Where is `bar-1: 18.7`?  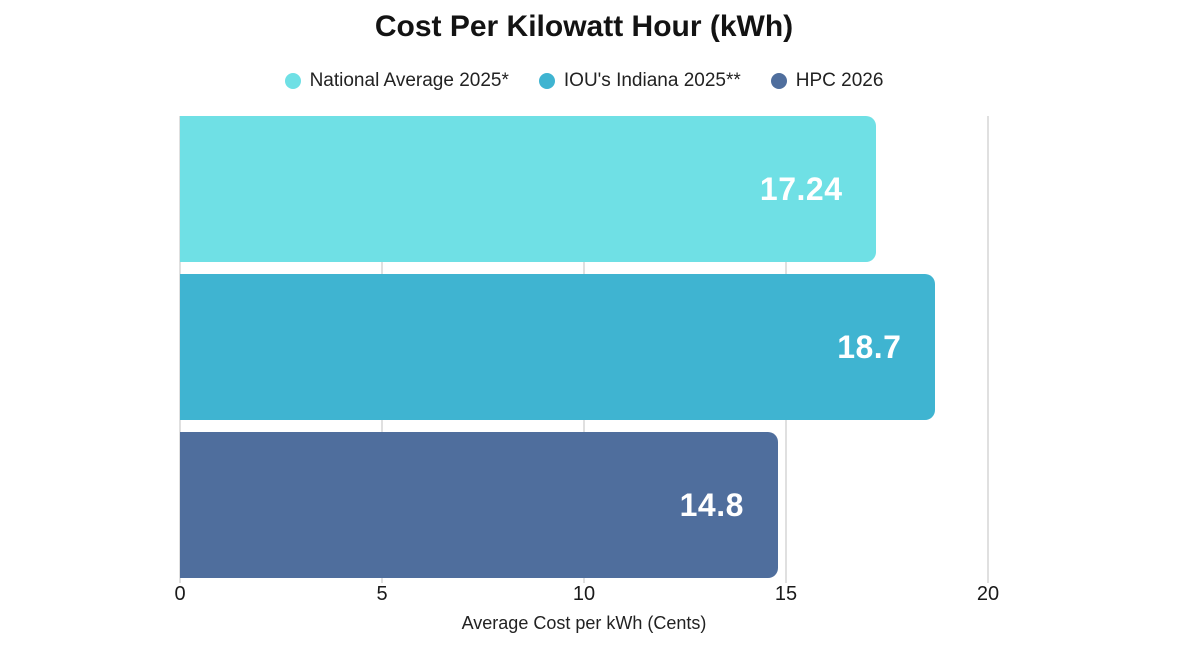
bar-1: 18.7 is located at coordinates (558, 347).